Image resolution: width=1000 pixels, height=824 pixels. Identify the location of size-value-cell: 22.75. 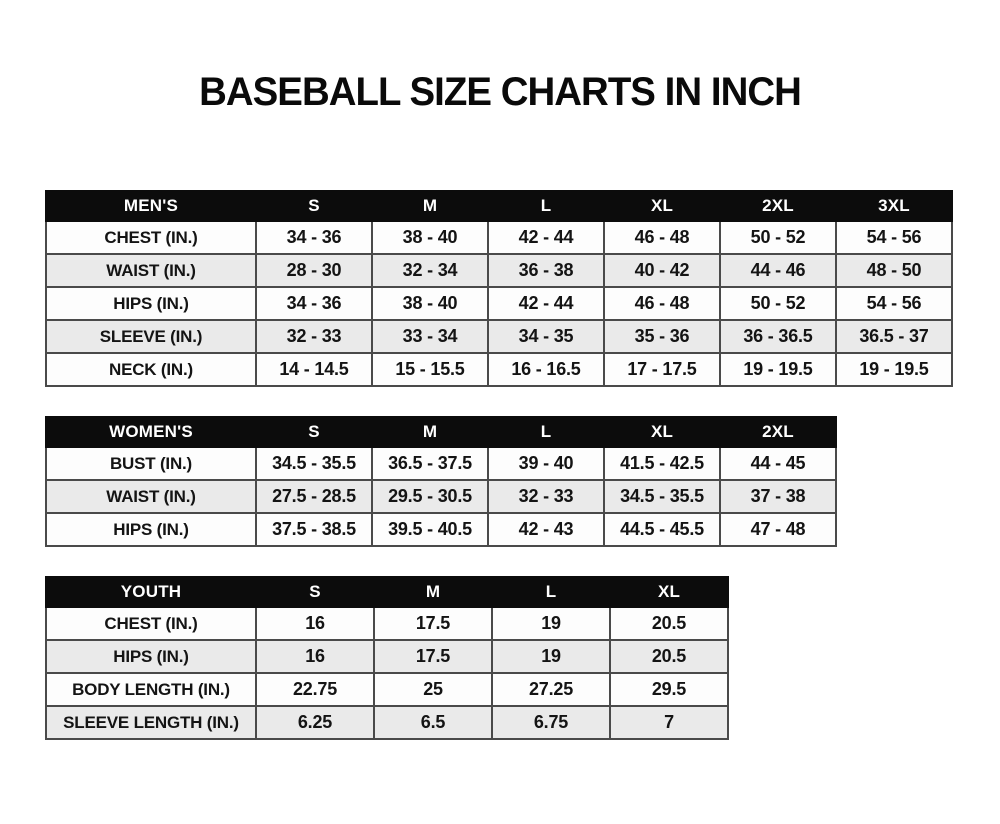
(315, 689).